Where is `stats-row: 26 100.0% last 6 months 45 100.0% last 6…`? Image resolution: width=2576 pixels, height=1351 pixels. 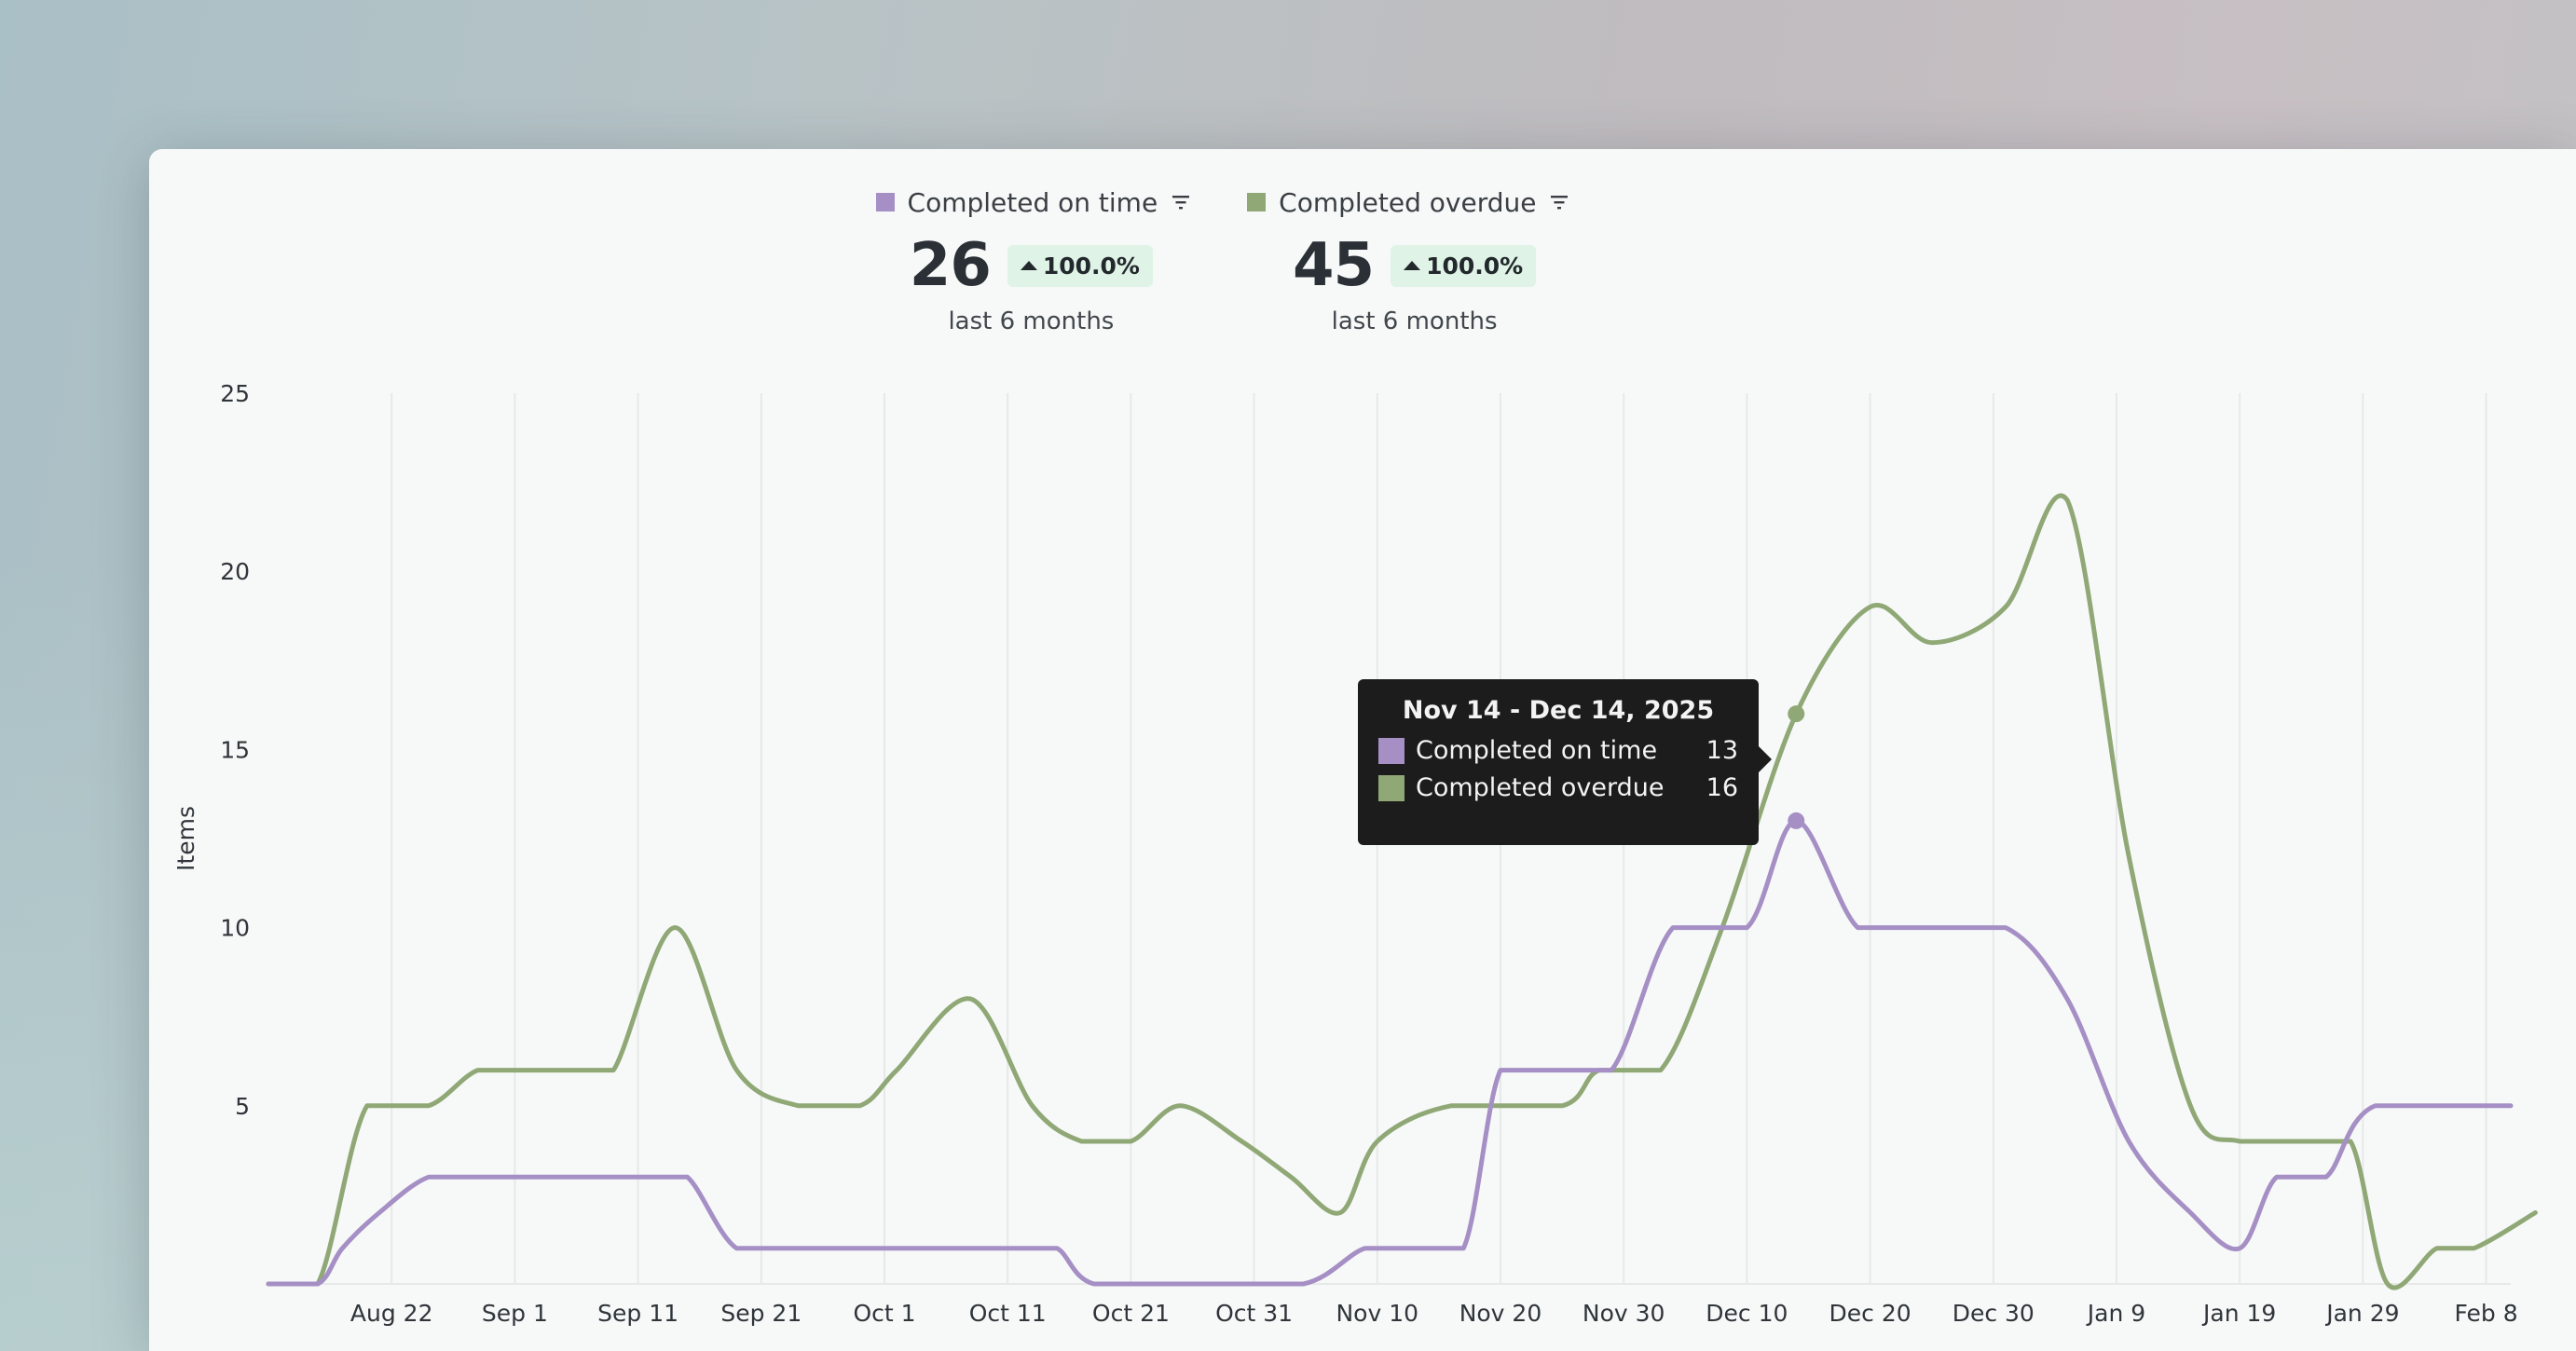 stats-row: 26 100.0% last 6 months 45 100.0% last 6… is located at coordinates (1362, 283).